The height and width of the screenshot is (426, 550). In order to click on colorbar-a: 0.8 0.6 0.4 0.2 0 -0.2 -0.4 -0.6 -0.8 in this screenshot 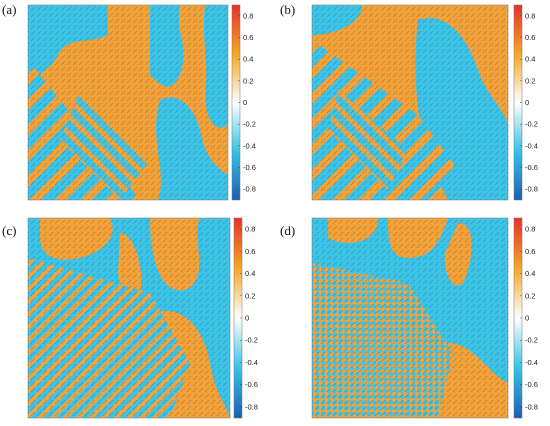, I will do `click(243, 102)`.